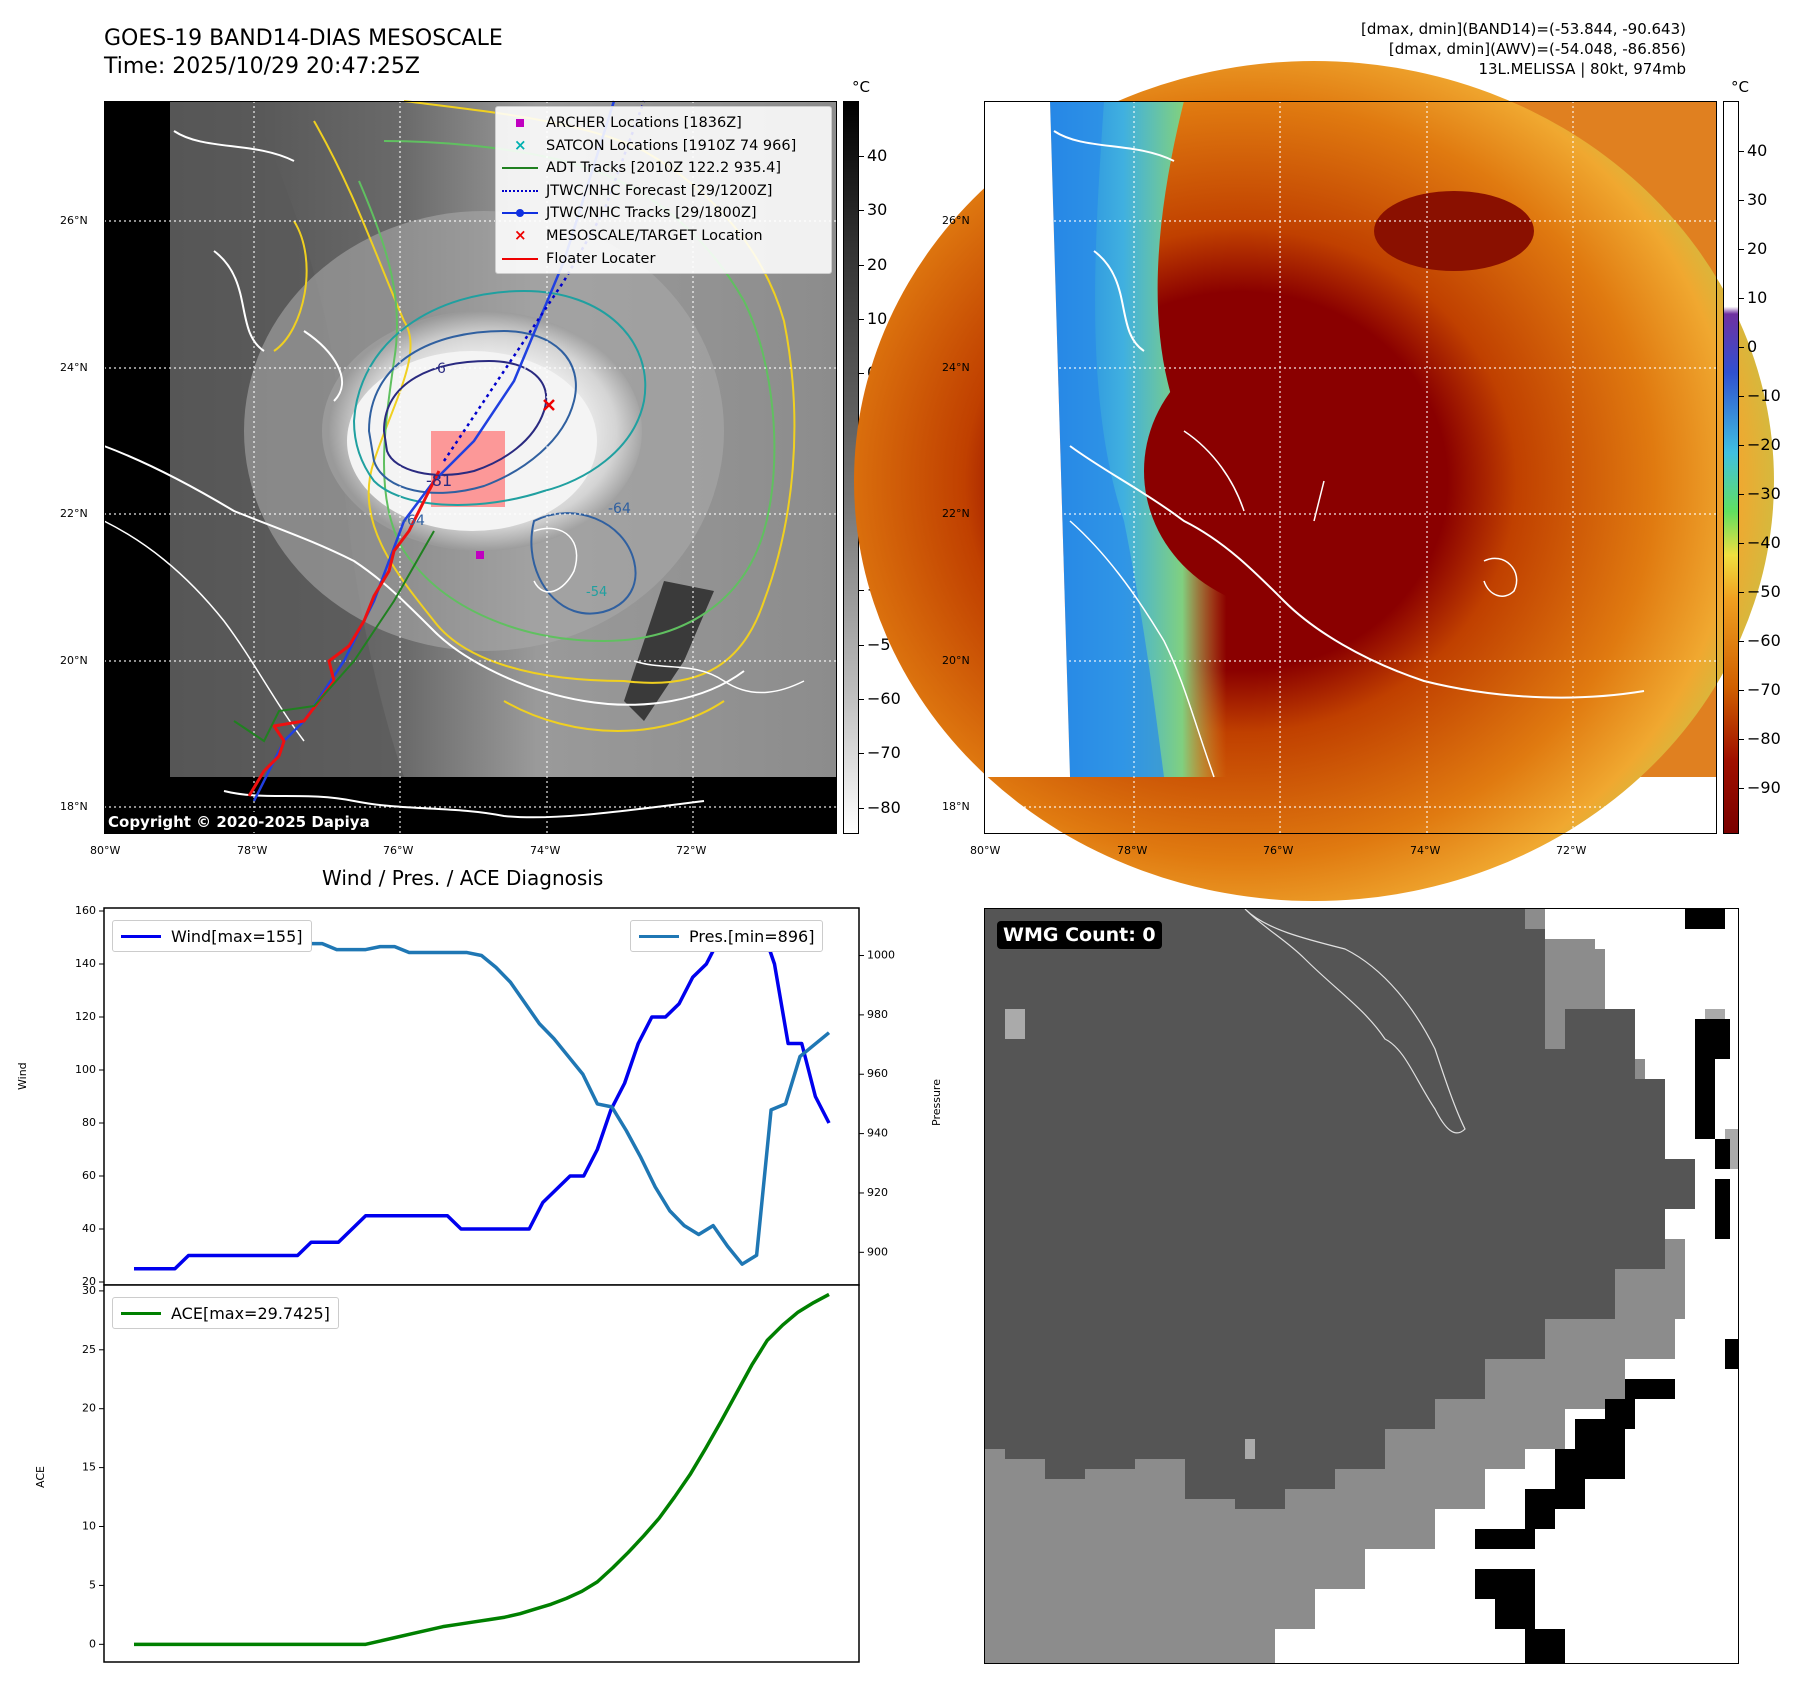 The height and width of the screenshot is (1690, 1797). What do you see at coordinates (239, 822) in the screenshot?
I see `copyright-text: Copyright © 2020-2025 Dapiya` at bounding box center [239, 822].